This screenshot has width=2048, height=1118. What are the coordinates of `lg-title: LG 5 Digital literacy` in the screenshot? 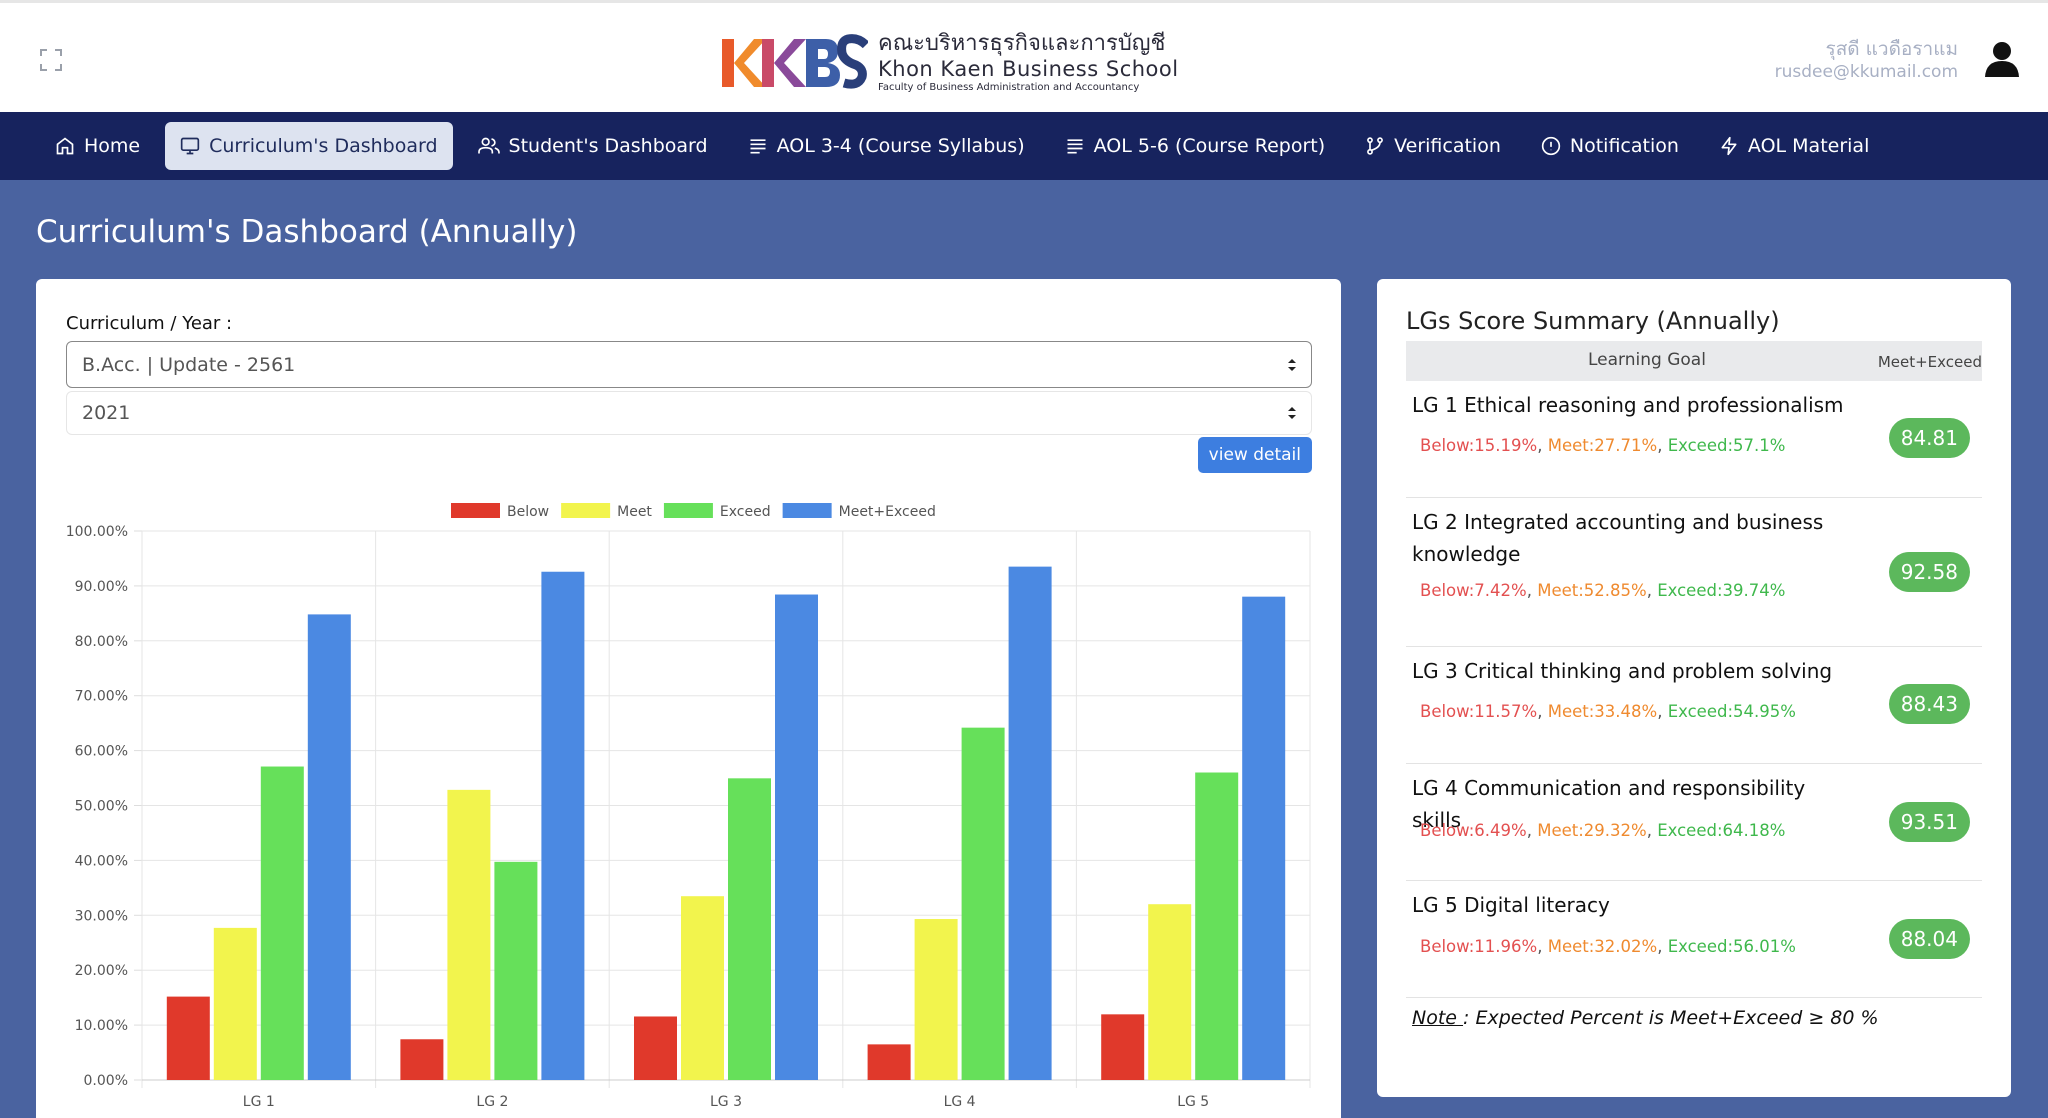 It's located at (1511, 905).